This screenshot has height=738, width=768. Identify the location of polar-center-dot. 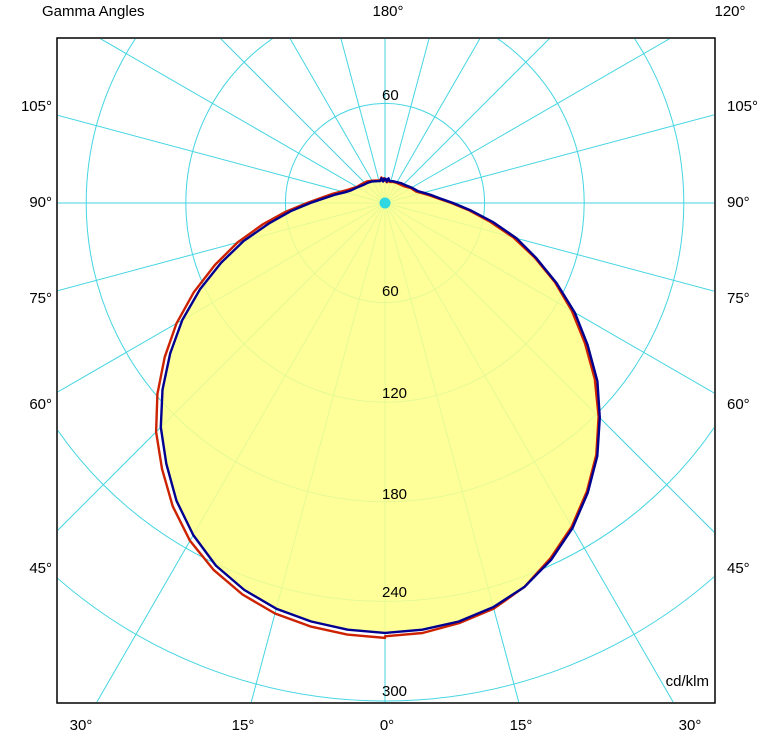
(385, 203).